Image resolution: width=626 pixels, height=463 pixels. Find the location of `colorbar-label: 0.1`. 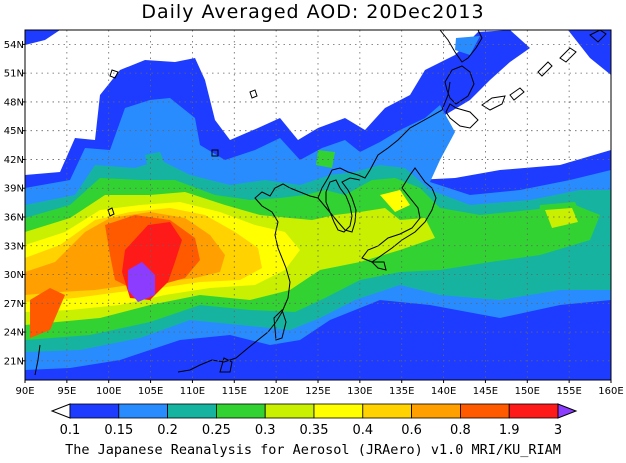

colorbar-label: 0.1 is located at coordinates (70, 430).